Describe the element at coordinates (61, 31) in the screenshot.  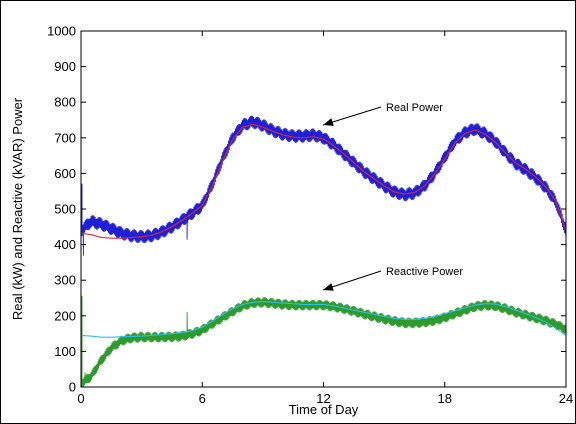
I see `y-tick-label: 1000` at that location.